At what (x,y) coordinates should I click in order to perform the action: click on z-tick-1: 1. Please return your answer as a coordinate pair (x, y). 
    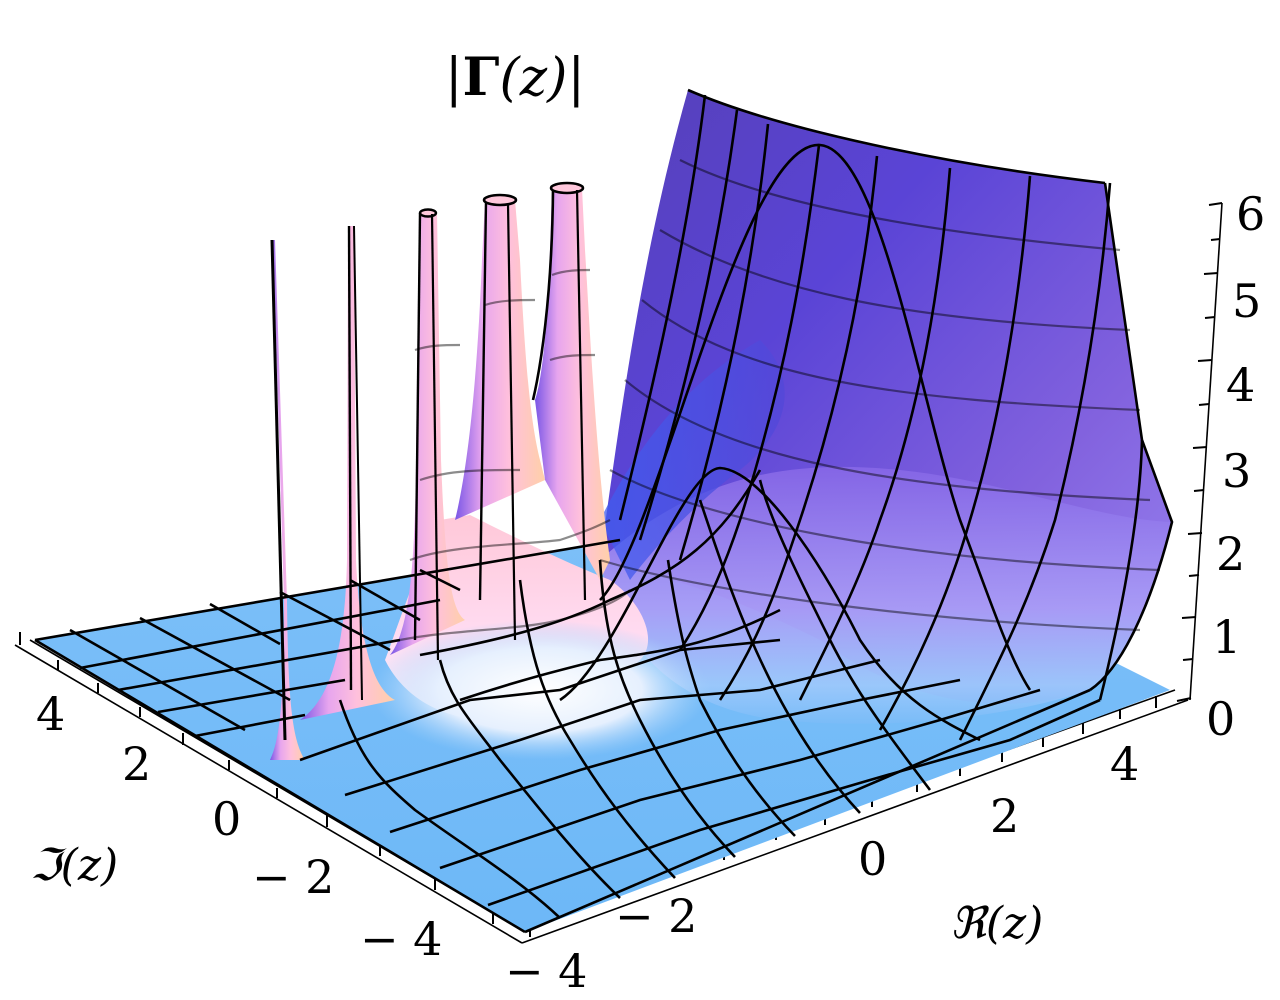
    Looking at the image, I should click on (1226, 637).